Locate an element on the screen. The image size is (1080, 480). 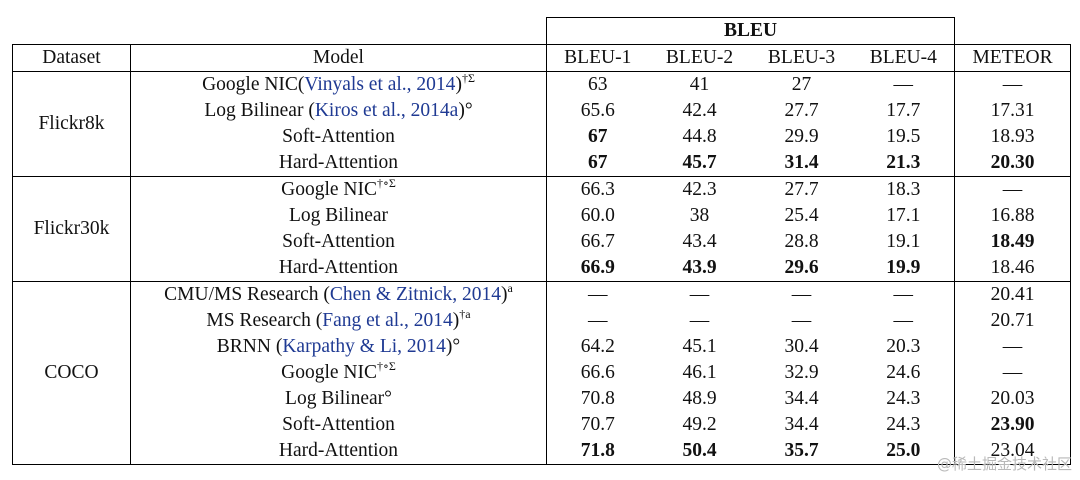
bleu3-cell: 31.4 is located at coordinates (801, 163).